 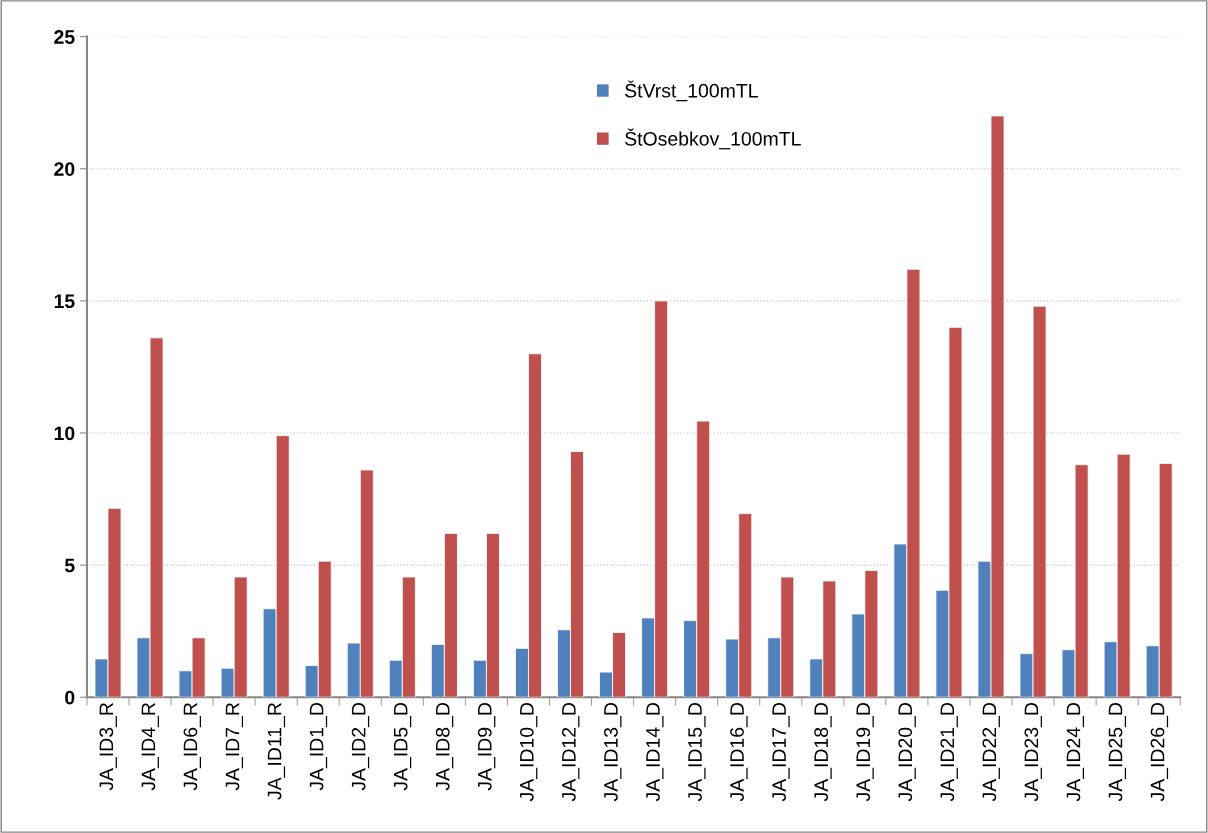 What do you see at coordinates (991, 752) in the screenshot?
I see `x-tick-label: JA_ID22_D` at bounding box center [991, 752].